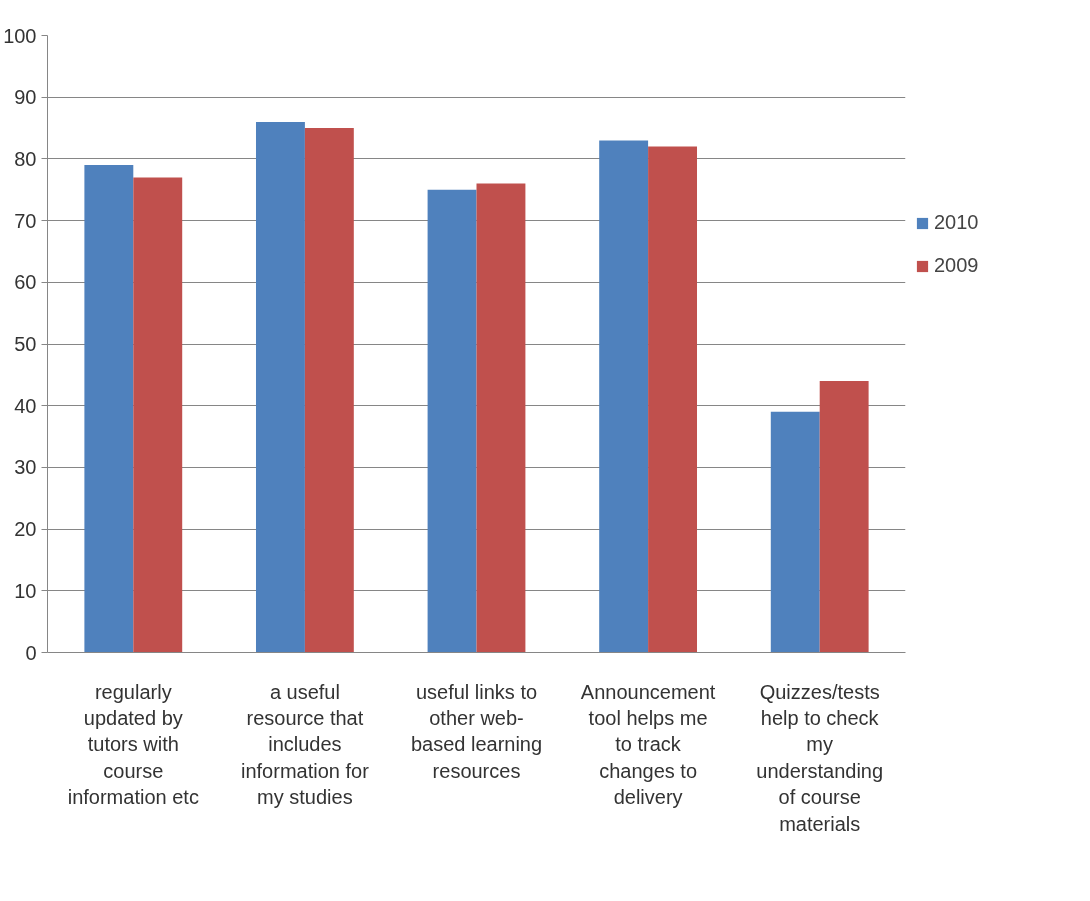 Image resolution: width=1090 pixels, height=901 pixels. Describe the element at coordinates (648, 744) in the screenshot. I see `x-tick-label: Announcement tool helps me to track changes to delivery` at that location.